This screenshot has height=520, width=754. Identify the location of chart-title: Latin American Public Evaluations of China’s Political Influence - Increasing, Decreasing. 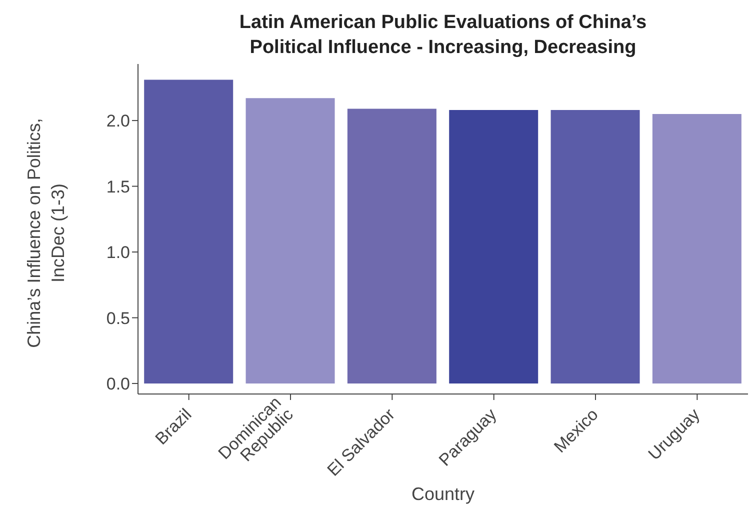
(443, 35).